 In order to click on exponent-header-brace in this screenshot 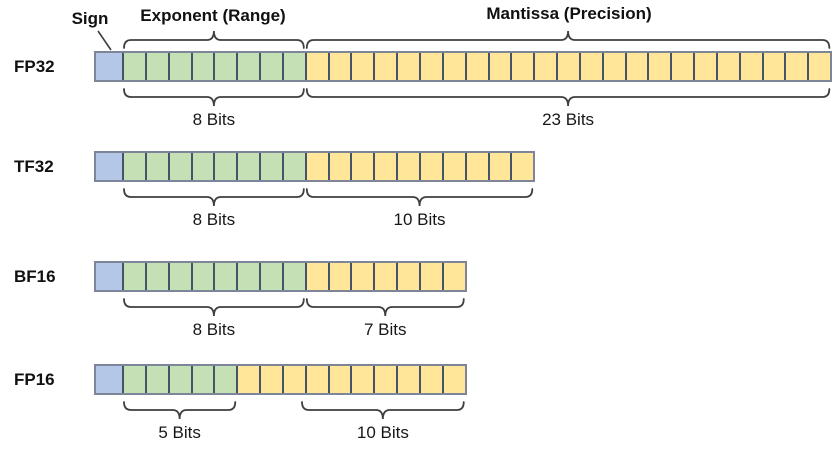, I will do `click(214, 39)`.